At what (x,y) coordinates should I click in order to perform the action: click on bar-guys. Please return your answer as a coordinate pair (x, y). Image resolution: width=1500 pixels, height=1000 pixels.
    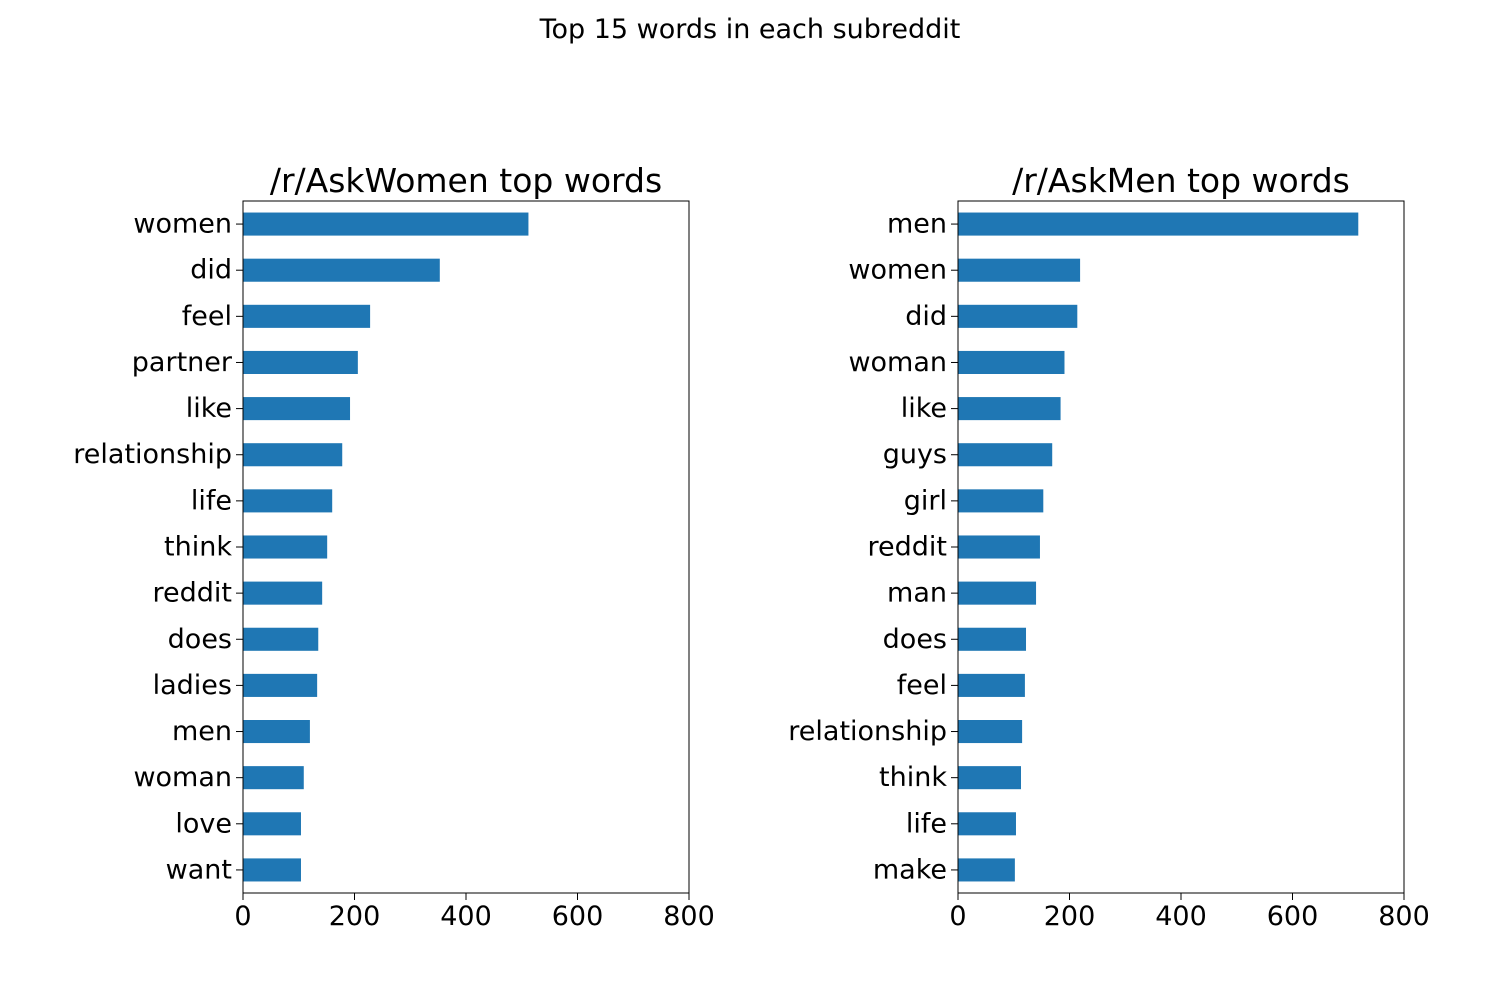
    Looking at the image, I should click on (1005, 455).